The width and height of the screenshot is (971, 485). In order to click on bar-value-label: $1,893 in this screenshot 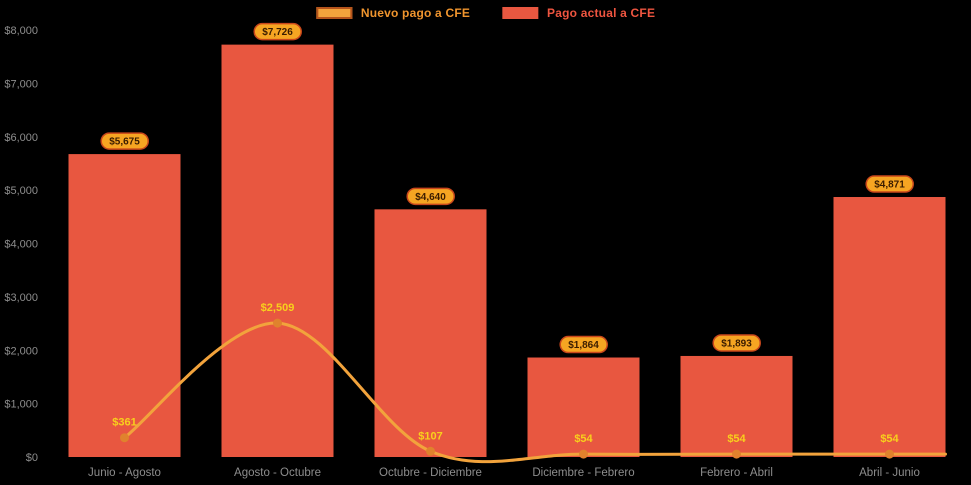, I will do `click(736, 343)`.